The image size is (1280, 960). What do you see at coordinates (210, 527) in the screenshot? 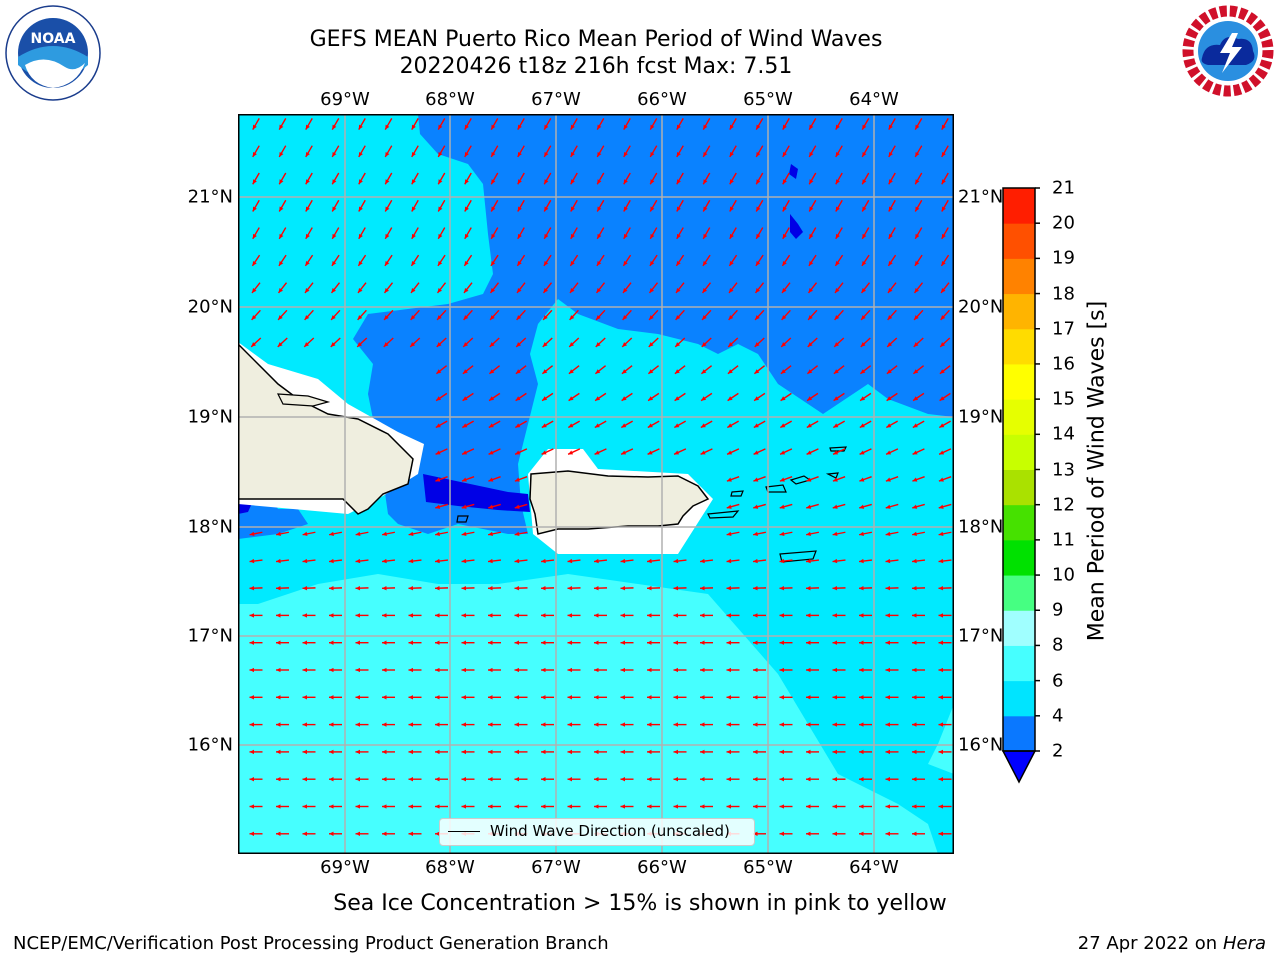
I see `lat-label-left: 18°N` at bounding box center [210, 527].